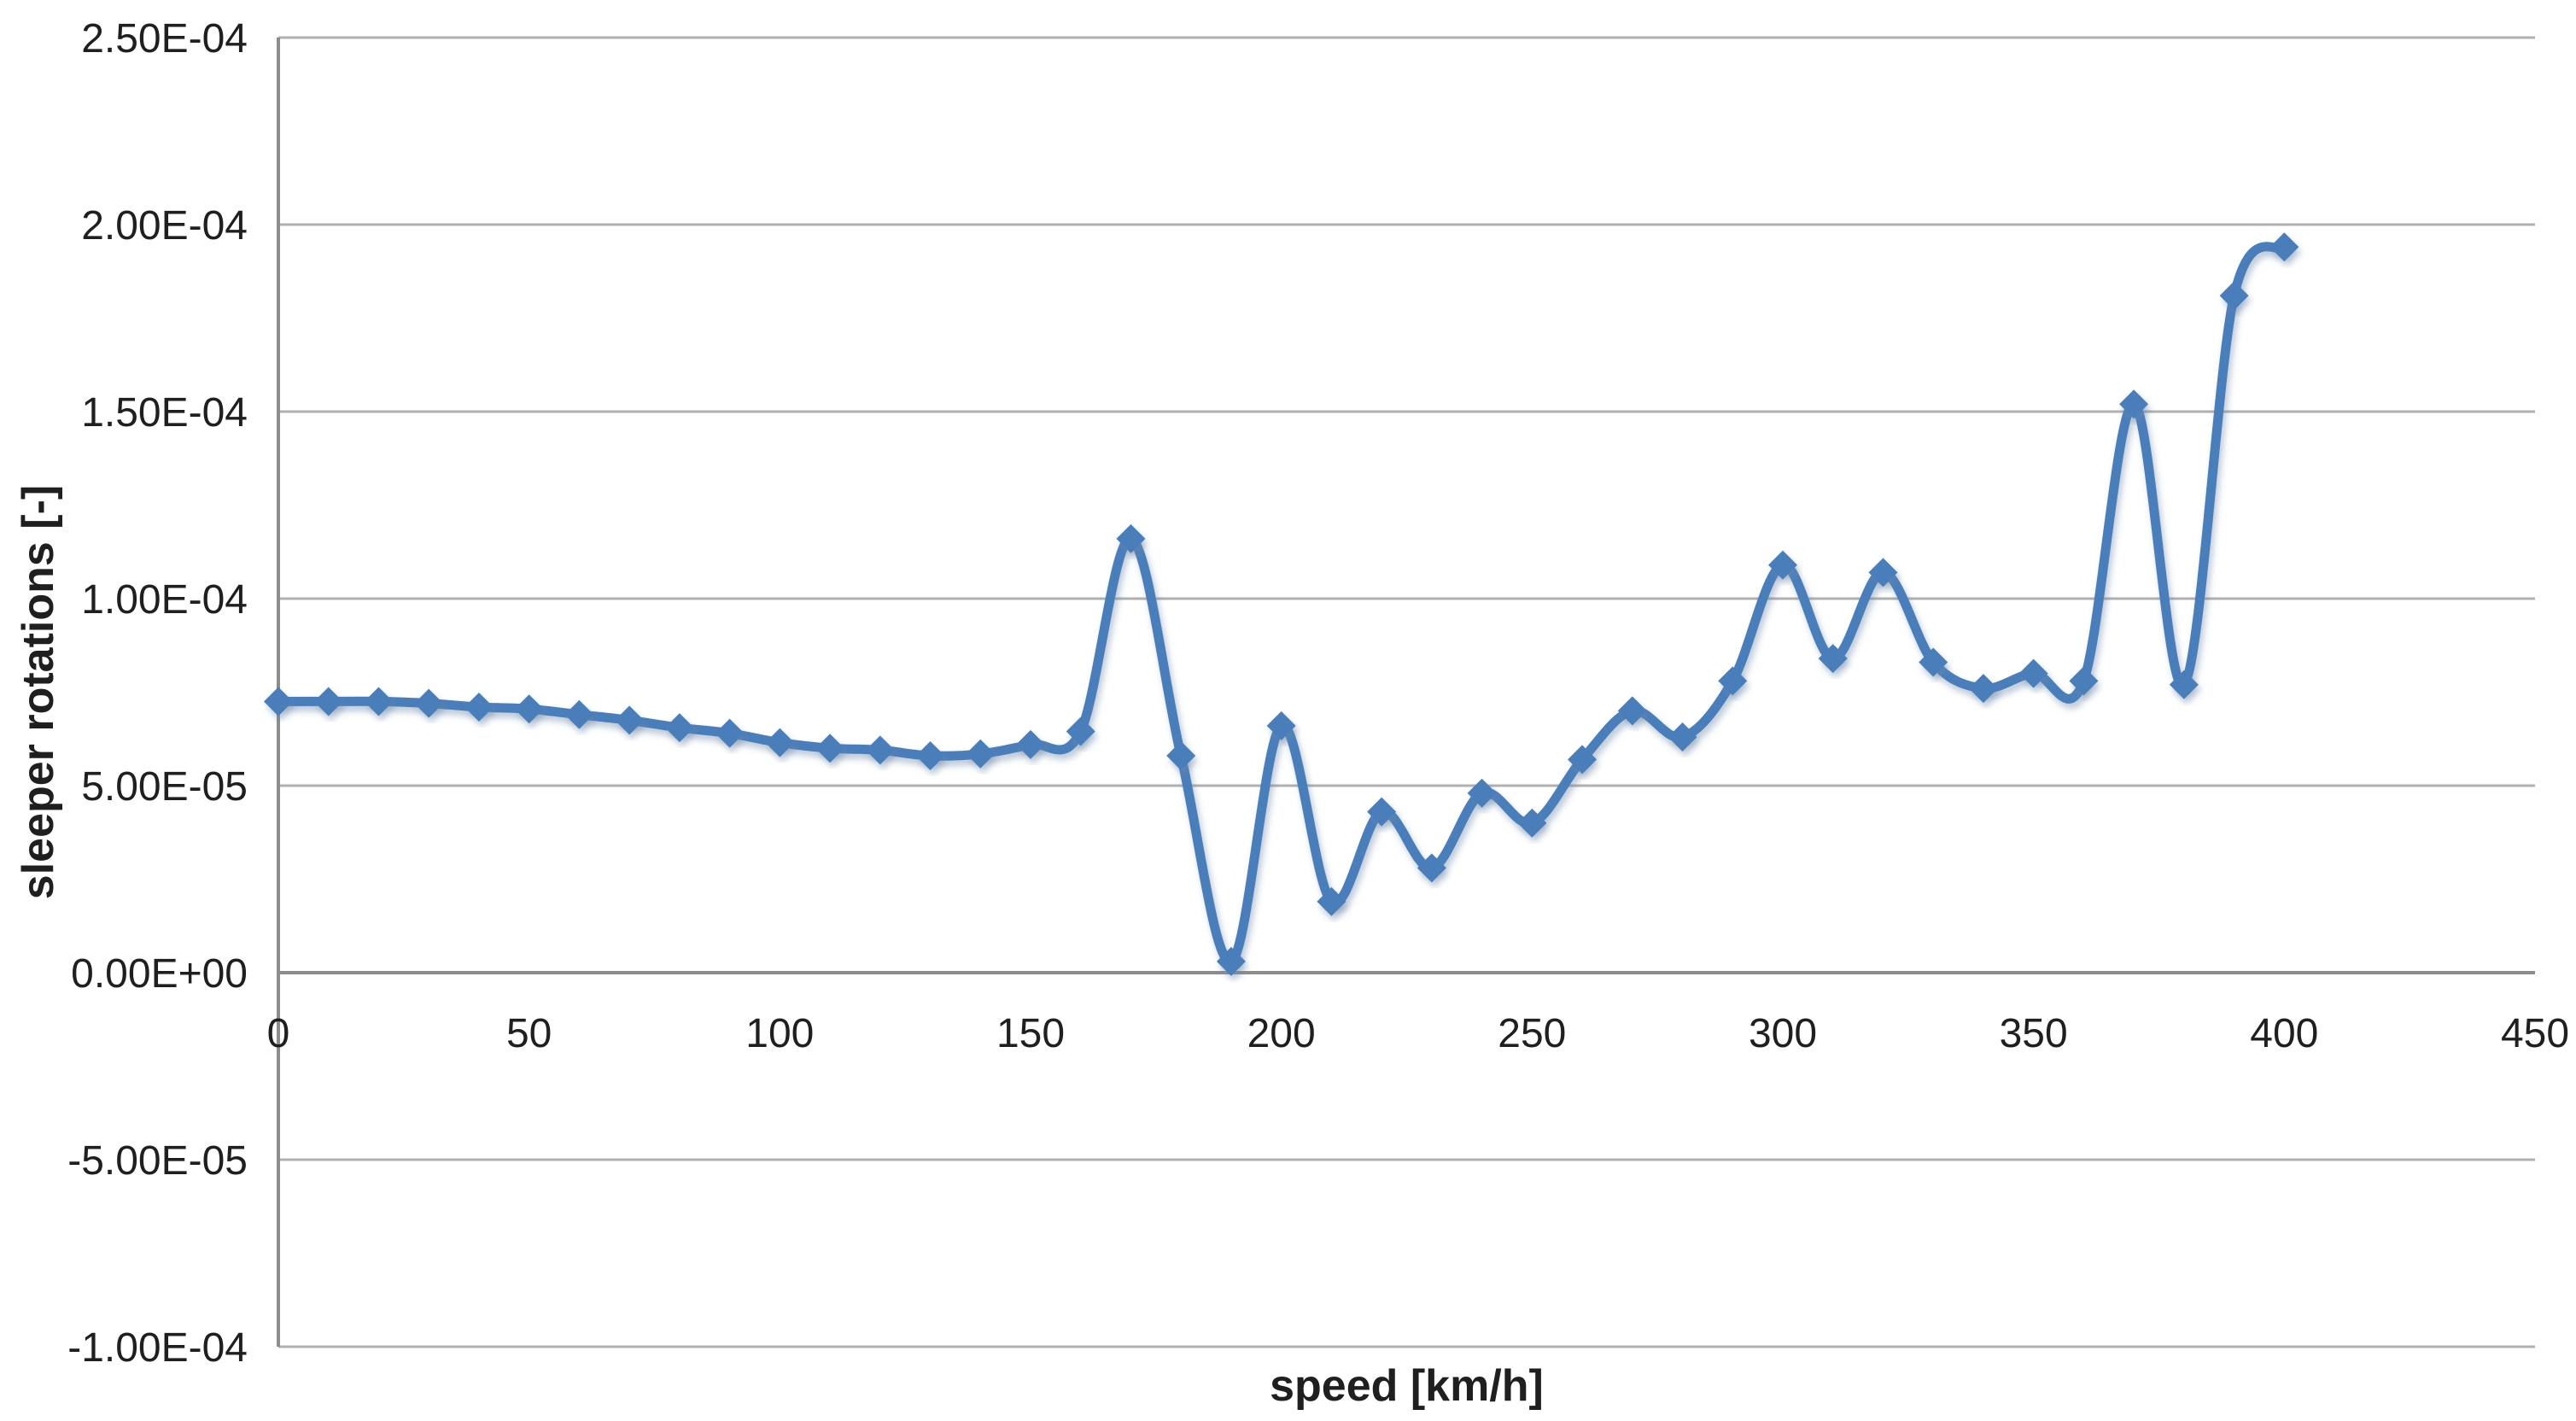 This screenshot has height=1421, width=2576. I want to click on x-tick-label: 450, so click(2535, 1033).